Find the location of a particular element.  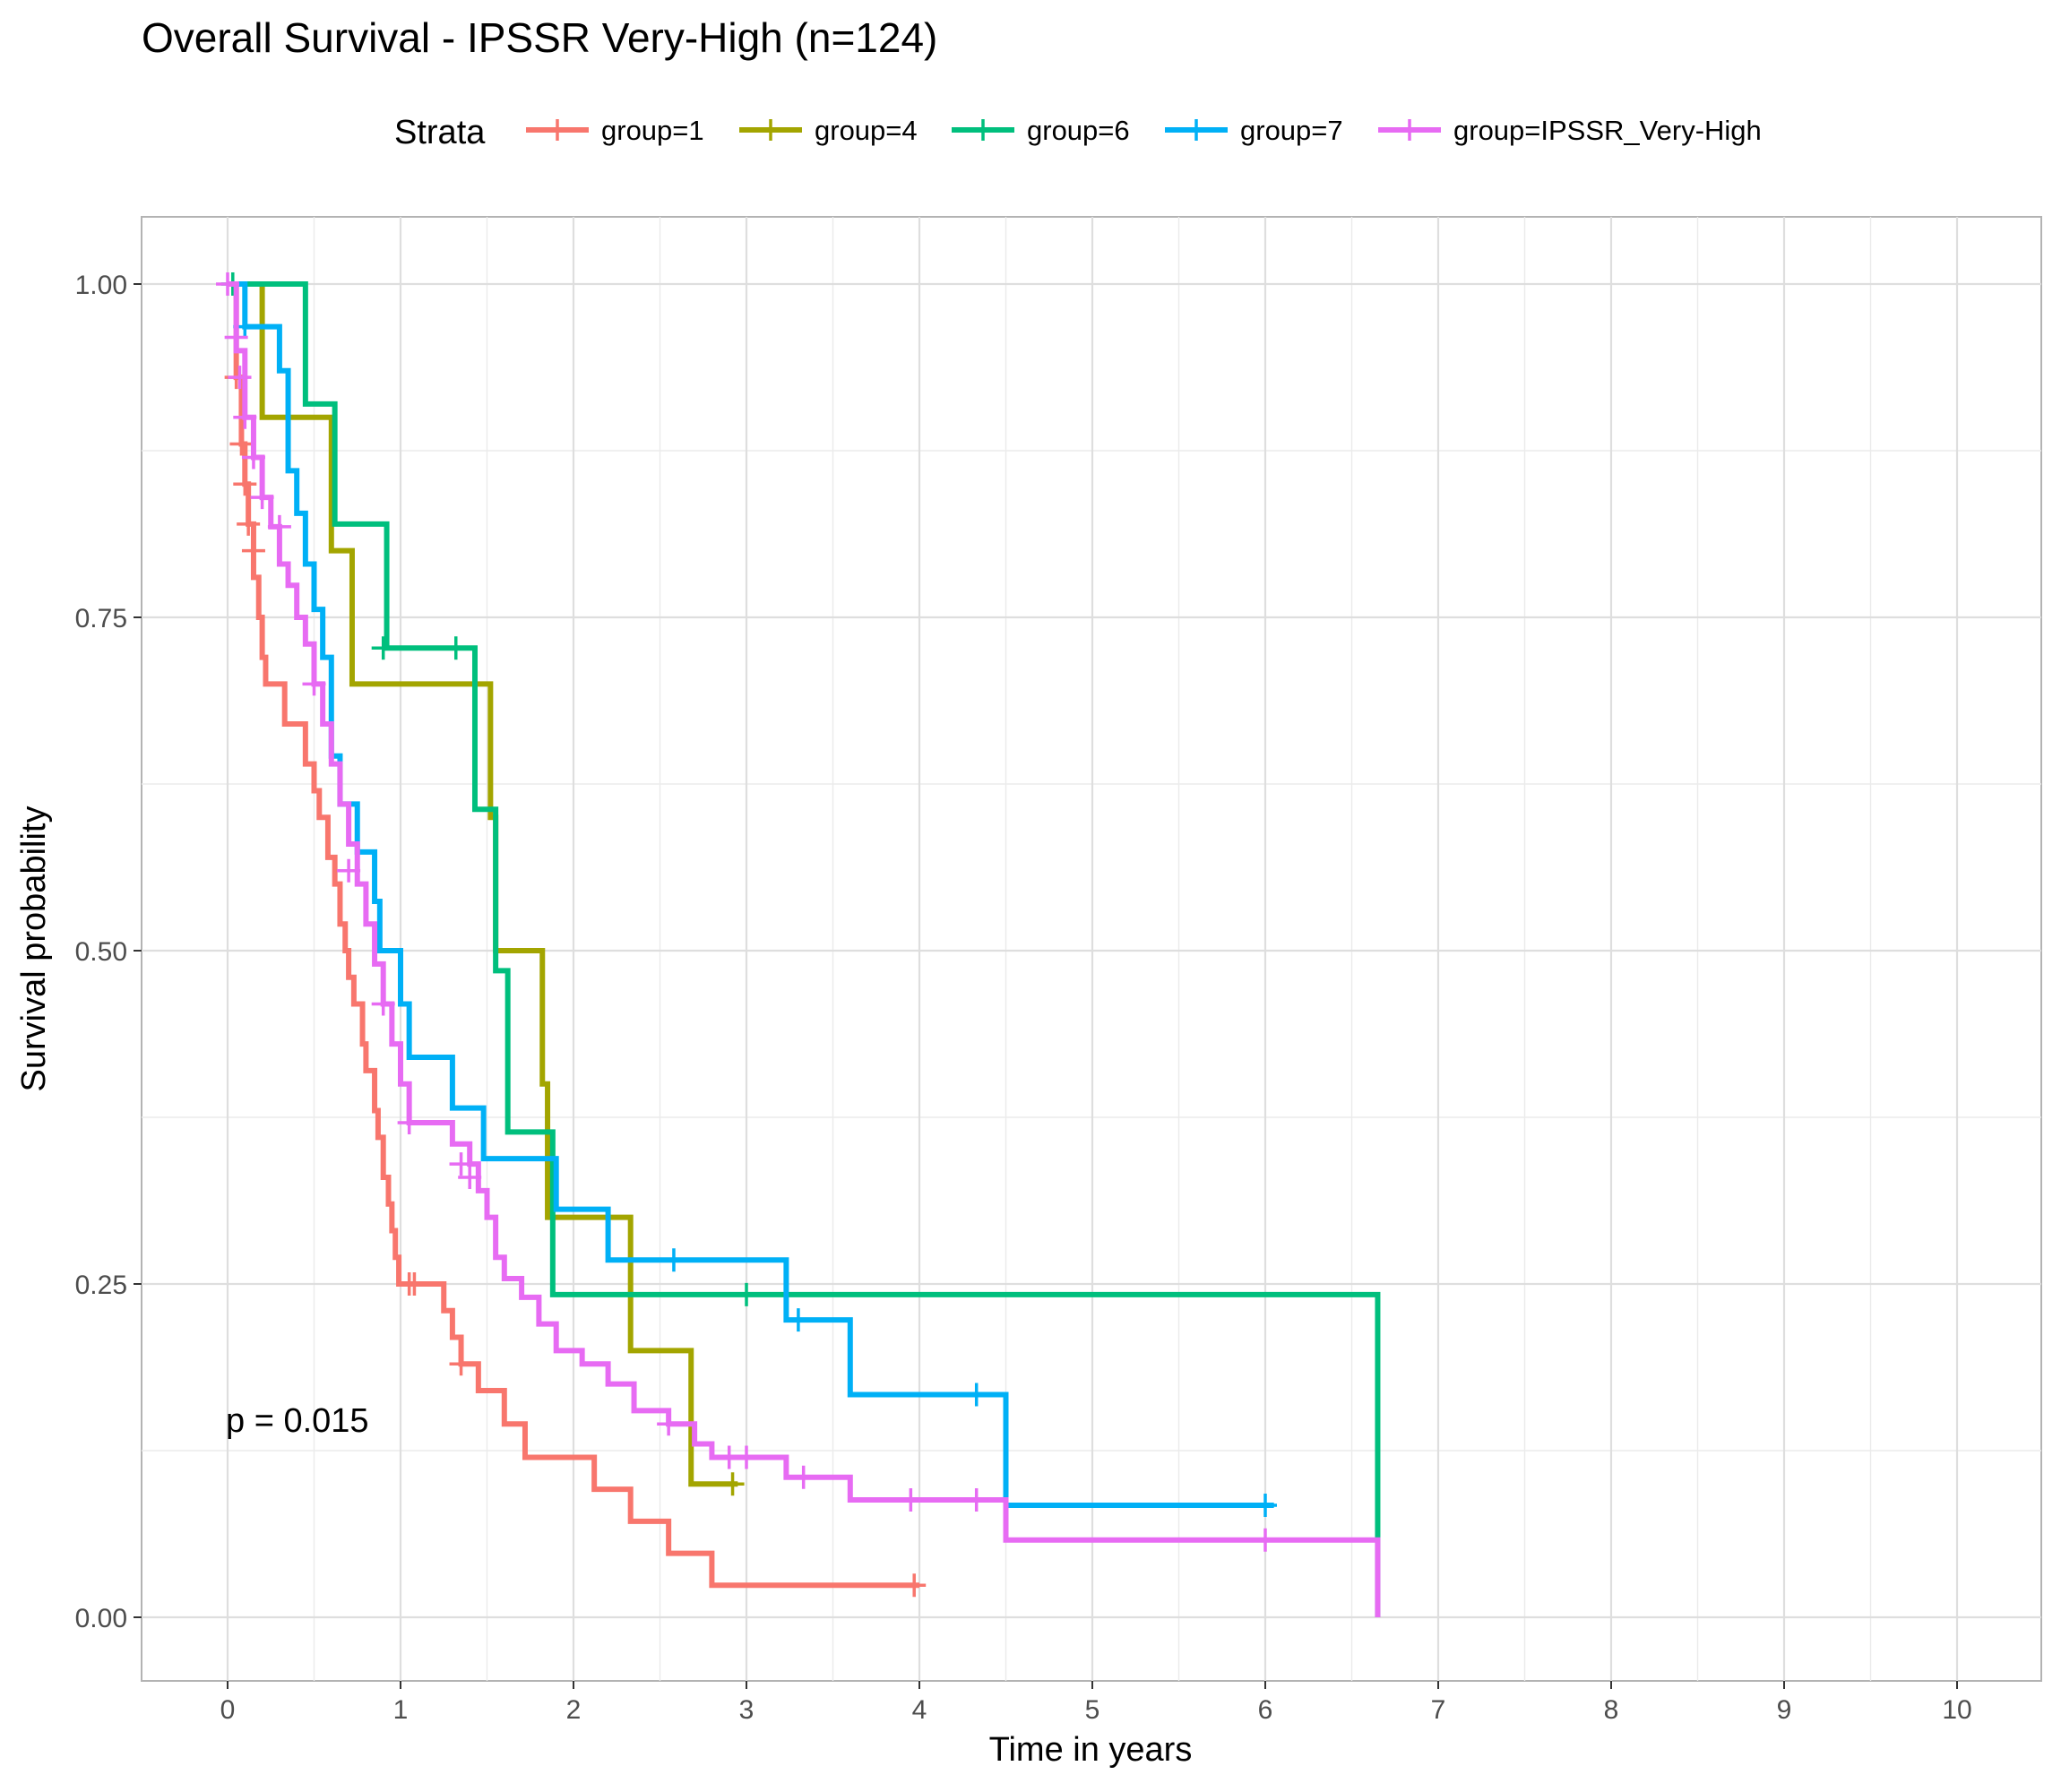

x-tick-label: 7 is located at coordinates (1438, 1710).